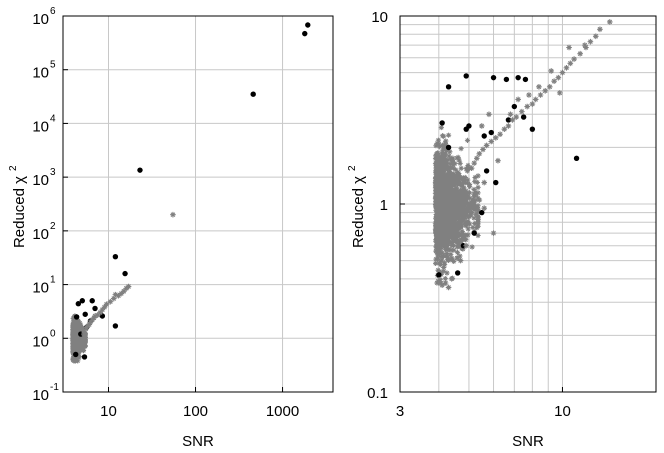 Image resolution: width=664 pixels, height=453 pixels. Describe the element at coordinates (386, 205) in the screenshot. I see `y-tick-labels: 0.1 1 10` at that location.